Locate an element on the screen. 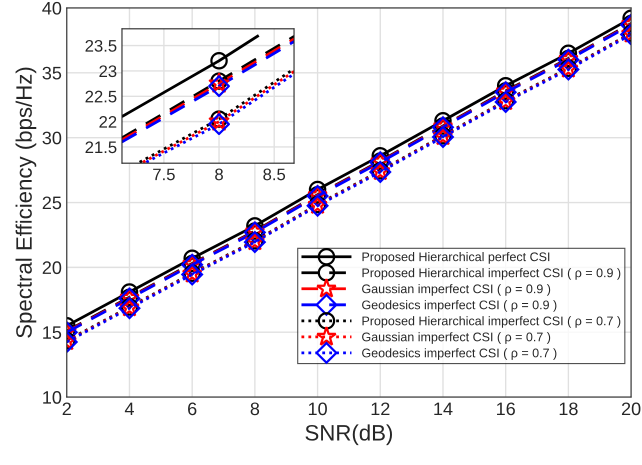 The image size is (642, 465). y-tick-label: 22.5 is located at coordinates (101, 96).